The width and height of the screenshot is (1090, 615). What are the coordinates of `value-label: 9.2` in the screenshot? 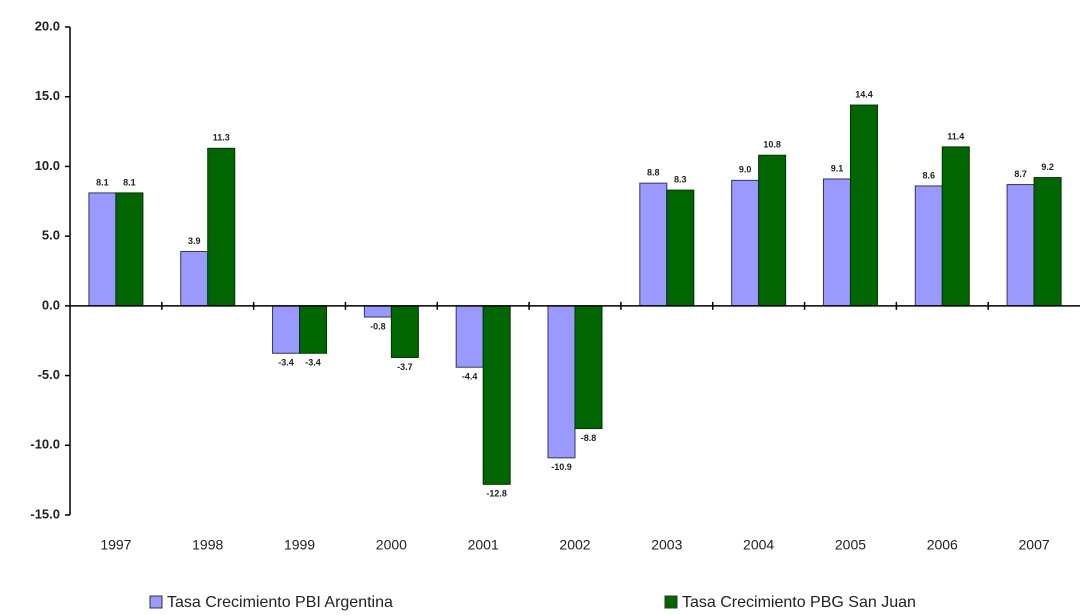 It's located at (1047, 167).